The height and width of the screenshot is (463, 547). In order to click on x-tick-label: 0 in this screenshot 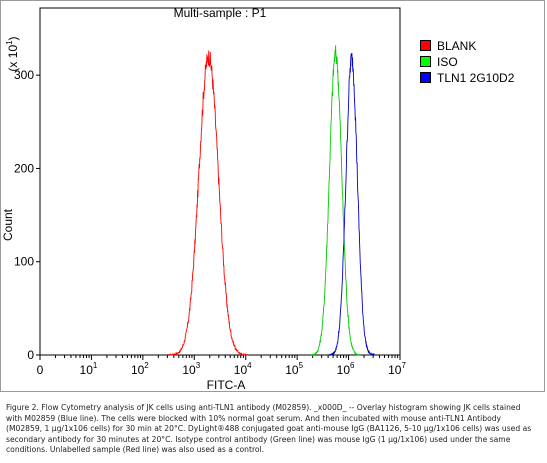, I will do `click(40, 370)`.